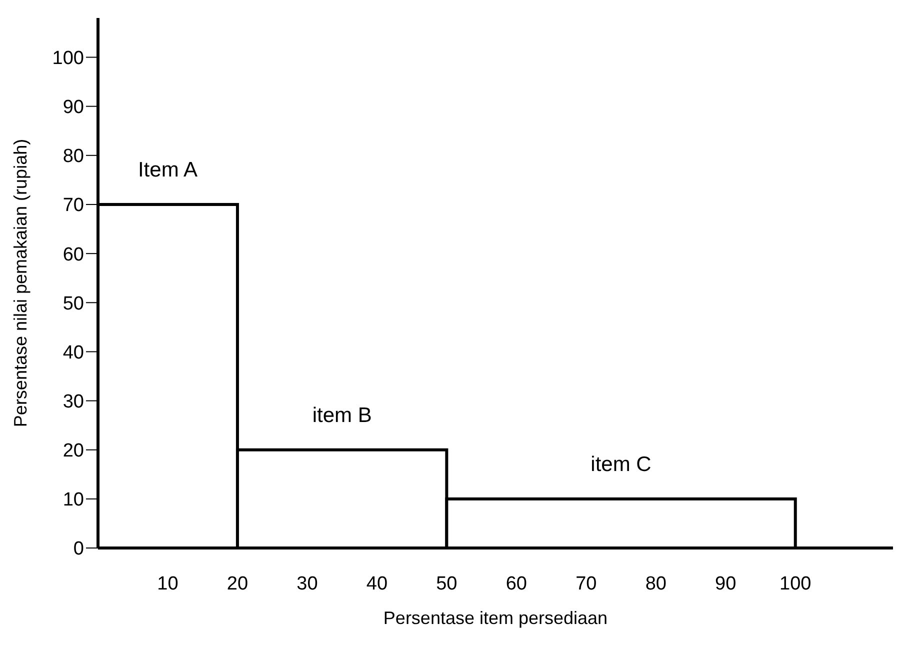 The image size is (911, 653). Describe the element at coordinates (168, 170) in the screenshot. I see `annotation: Item A` at that location.